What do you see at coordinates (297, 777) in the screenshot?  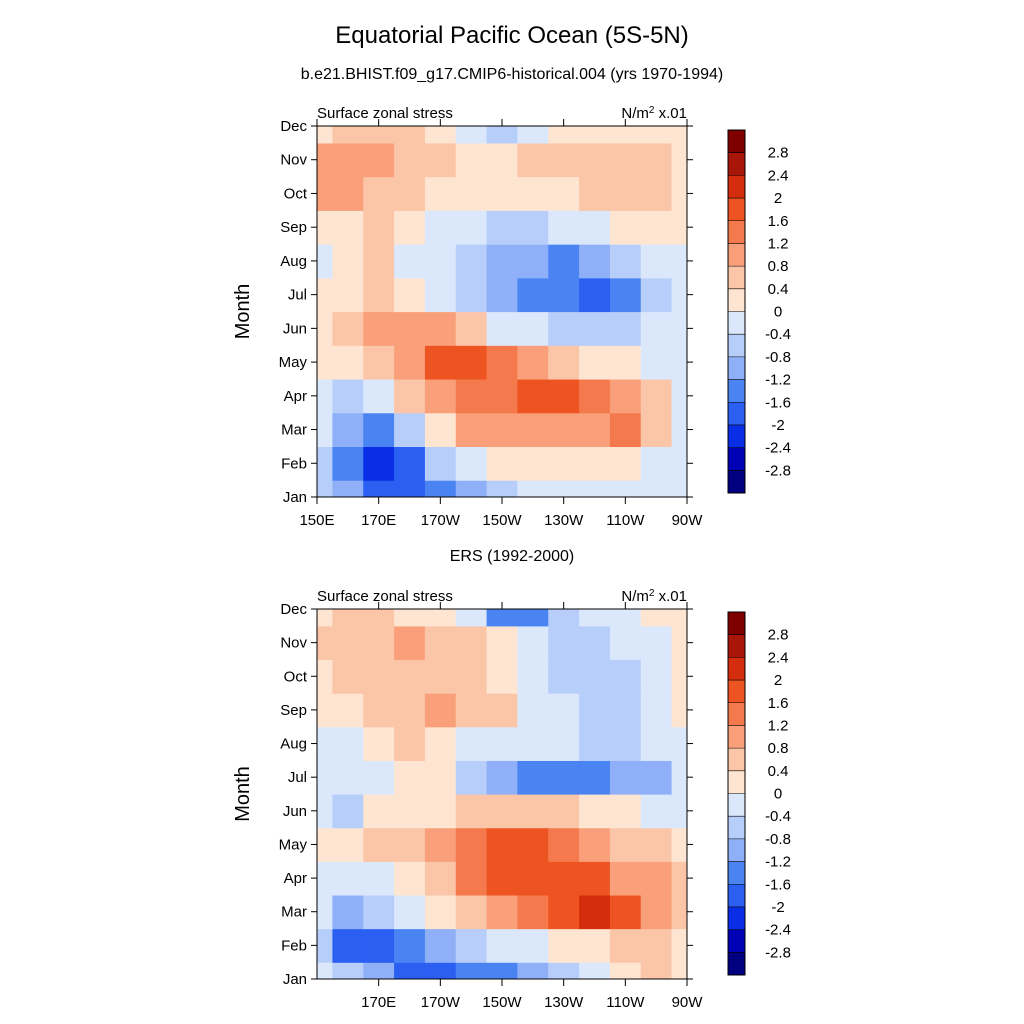 I see `y-tick-label: Jul` at bounding box center [297, 777].